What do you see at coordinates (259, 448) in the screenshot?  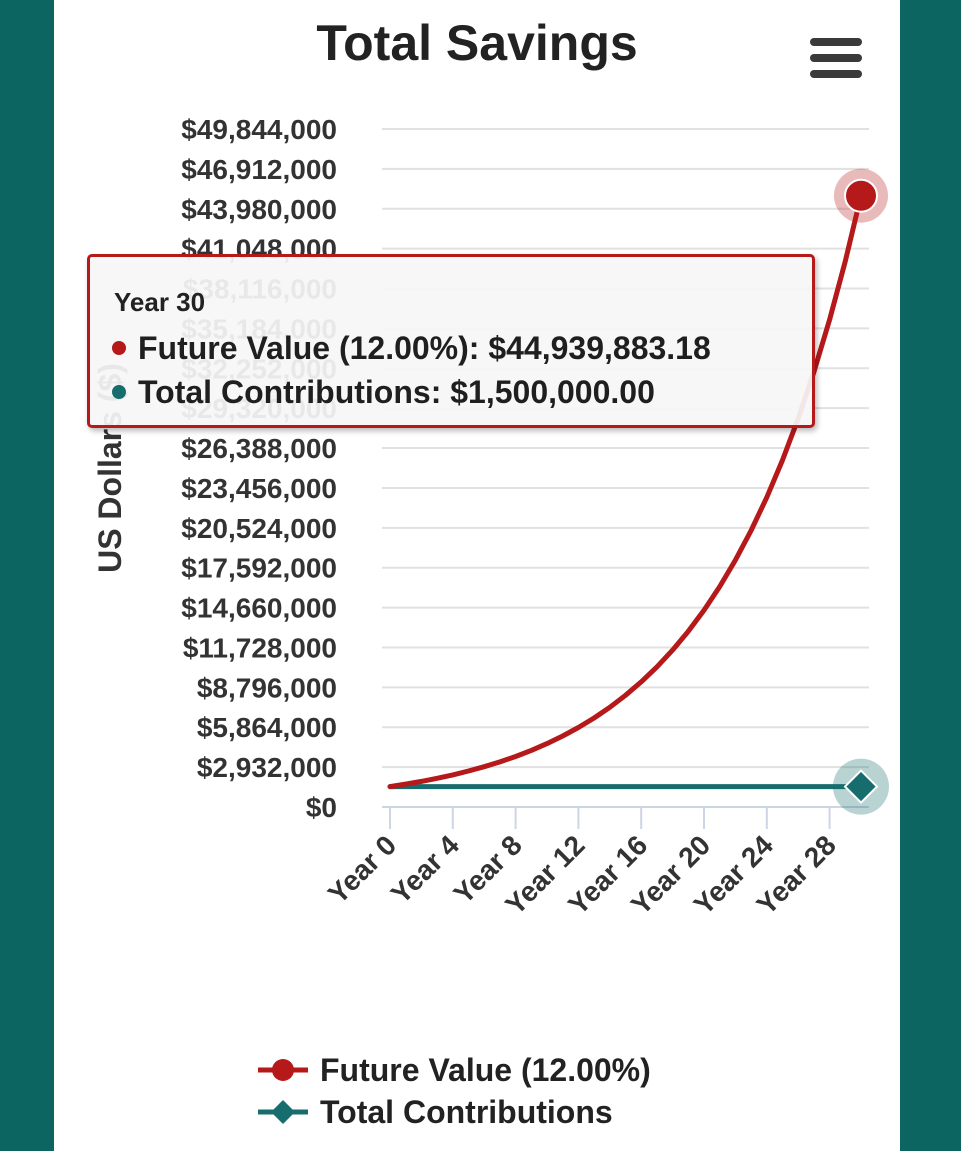 I see `y-tick-label: $26,388,000` at bounding box center [259, 448].